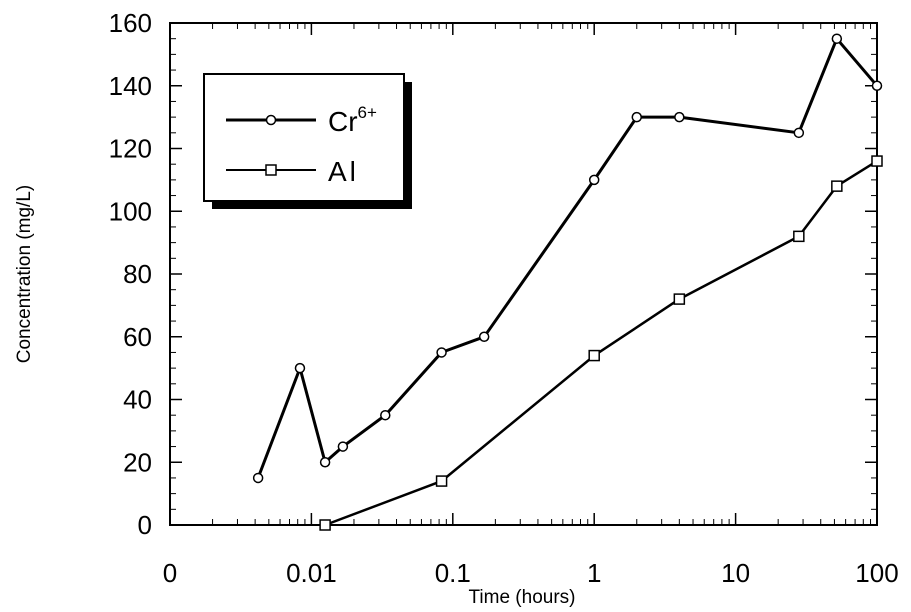 The height and width of the screenshot is (612, 911). Describe the element at coordinates (735, 573) in the screenshot. I see `x-tick-label: 10` at that location.